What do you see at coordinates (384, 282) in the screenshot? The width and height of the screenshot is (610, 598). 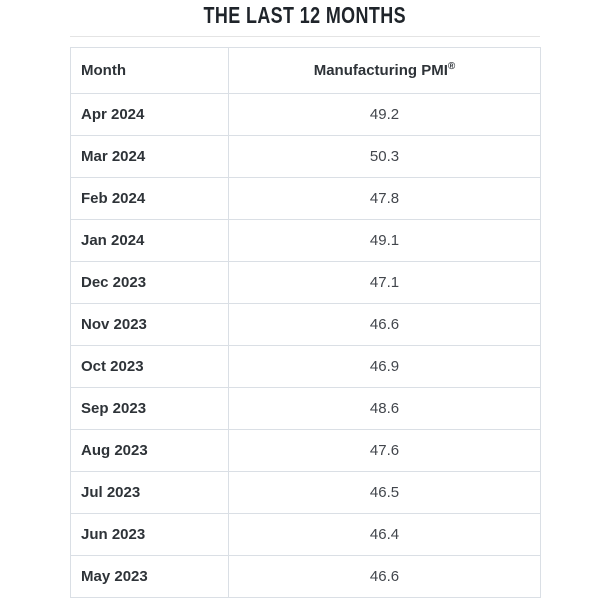 I see `pmi-value-cell: 47.1` at bounding box center [384, 282].